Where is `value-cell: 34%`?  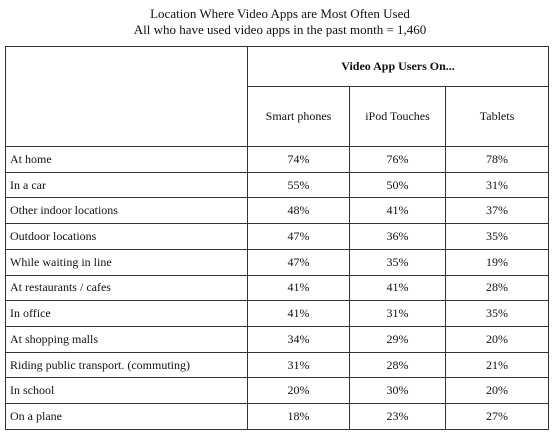 value-cell: 34% is located at coordinates (298, 339).